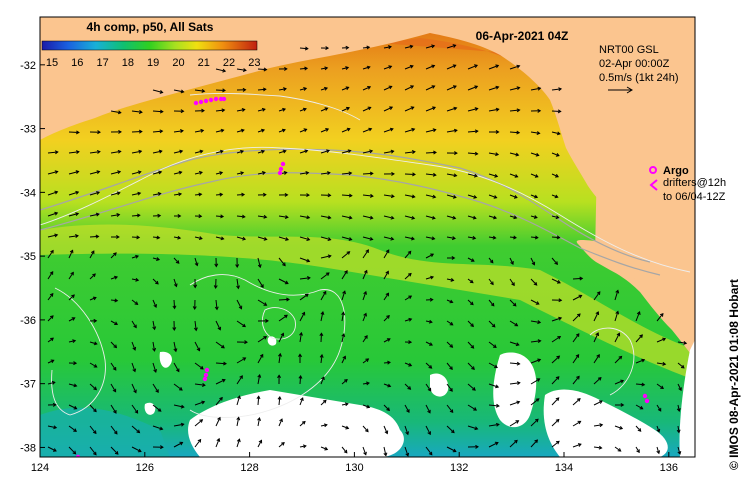 The width and height of the screenshot is (749, 496). I want to click on cool-zone, so click(105, 432).